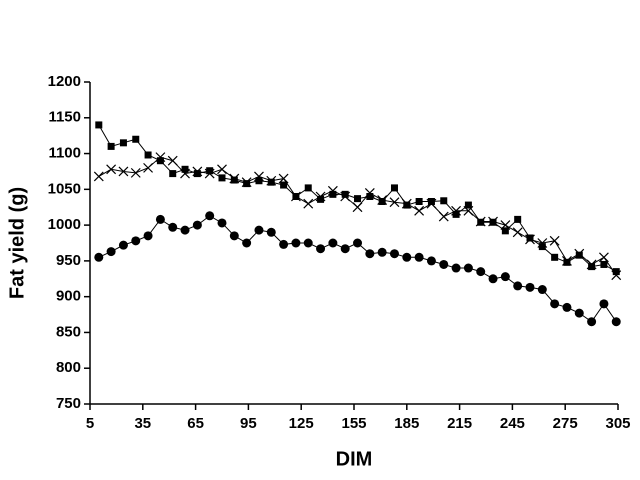 The width and height of the screenshot is (640, 480). I want to click on x-axis-label: DIM, so click(354, 459).